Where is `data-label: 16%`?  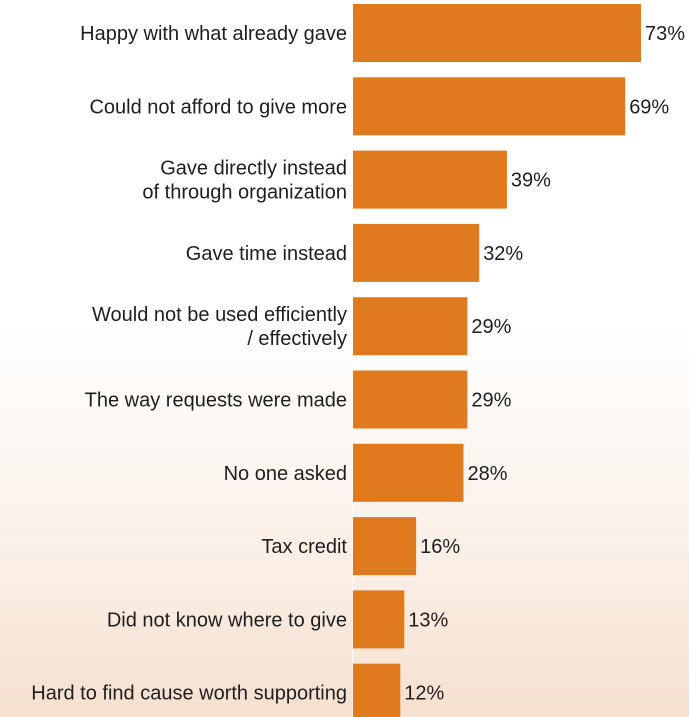
data-label: 16% is located at coordinates (440, 547).